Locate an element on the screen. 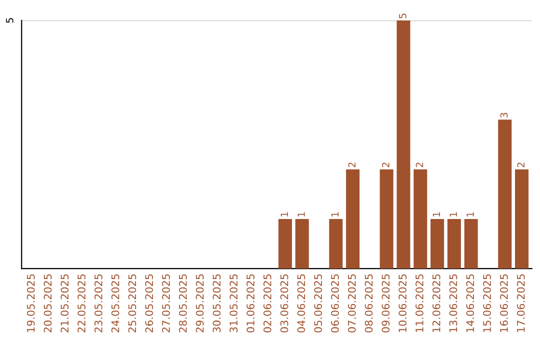 This screenshot has width=540, height=340. data-label: 3 is located at coordinates (504, 115).